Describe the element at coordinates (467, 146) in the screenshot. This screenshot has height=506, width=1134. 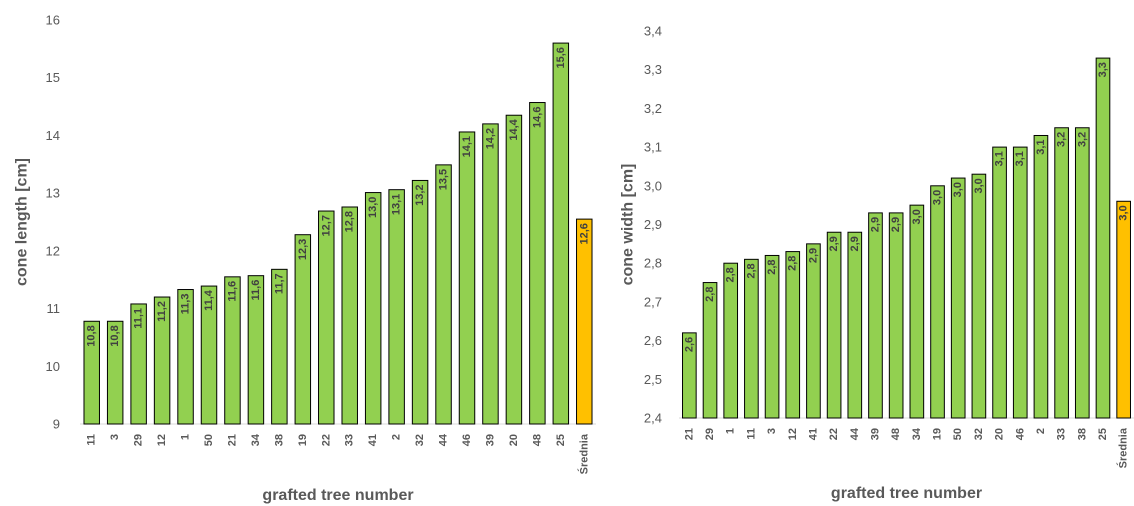
I see `data-label: 14,1` at that location.